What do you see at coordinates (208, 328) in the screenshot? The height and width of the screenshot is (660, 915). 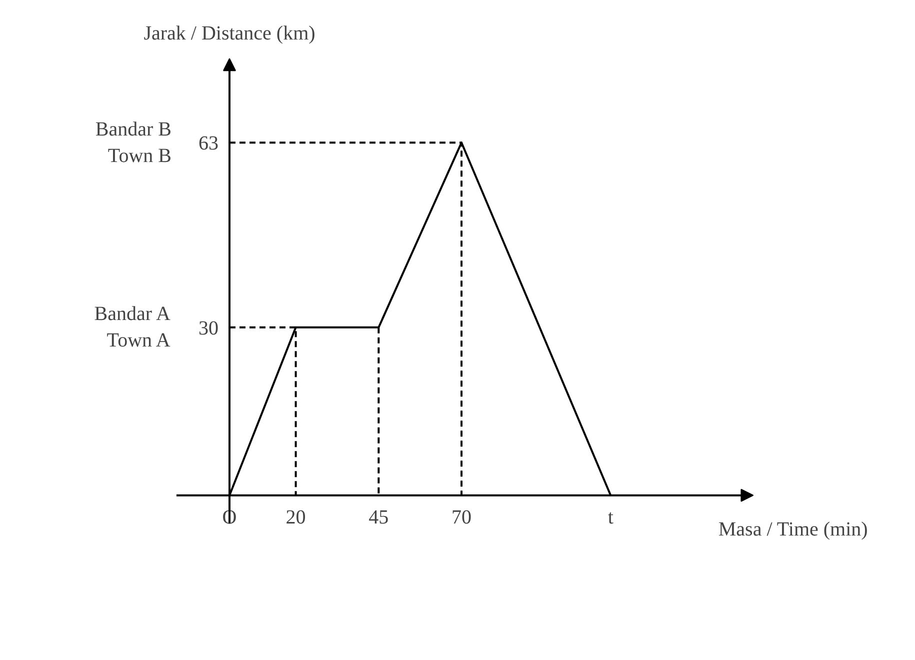 I see `y-tick-label: 30` at bounding box center [208, 328].